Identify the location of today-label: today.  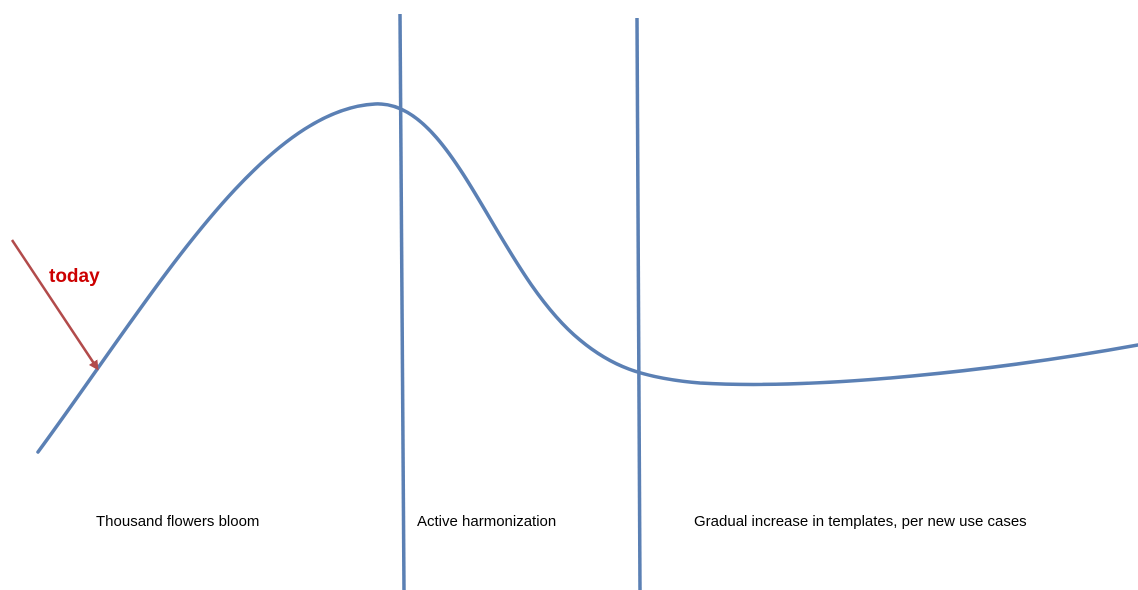
(74, 276).